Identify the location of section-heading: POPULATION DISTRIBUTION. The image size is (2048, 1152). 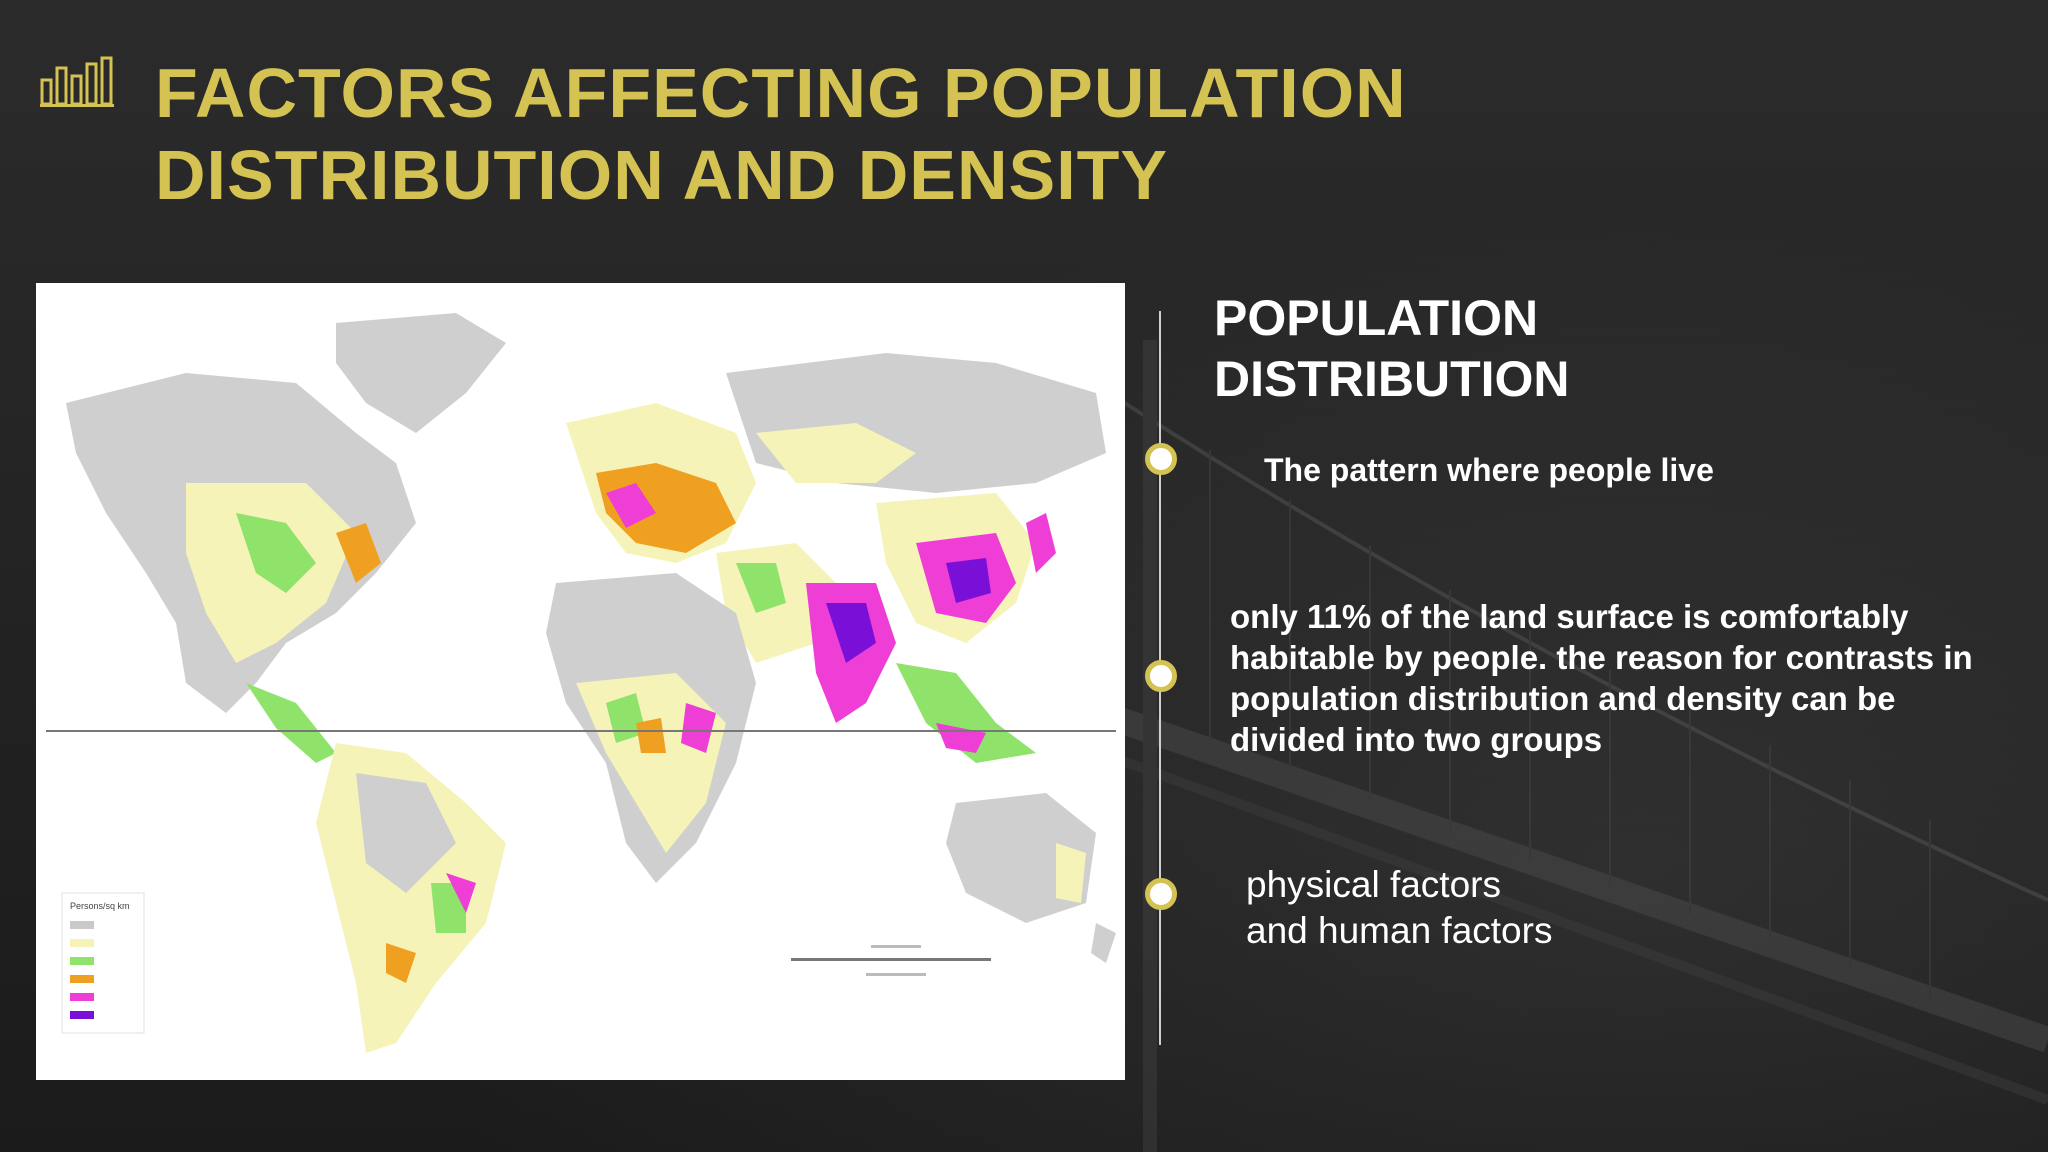
(1392, 349).